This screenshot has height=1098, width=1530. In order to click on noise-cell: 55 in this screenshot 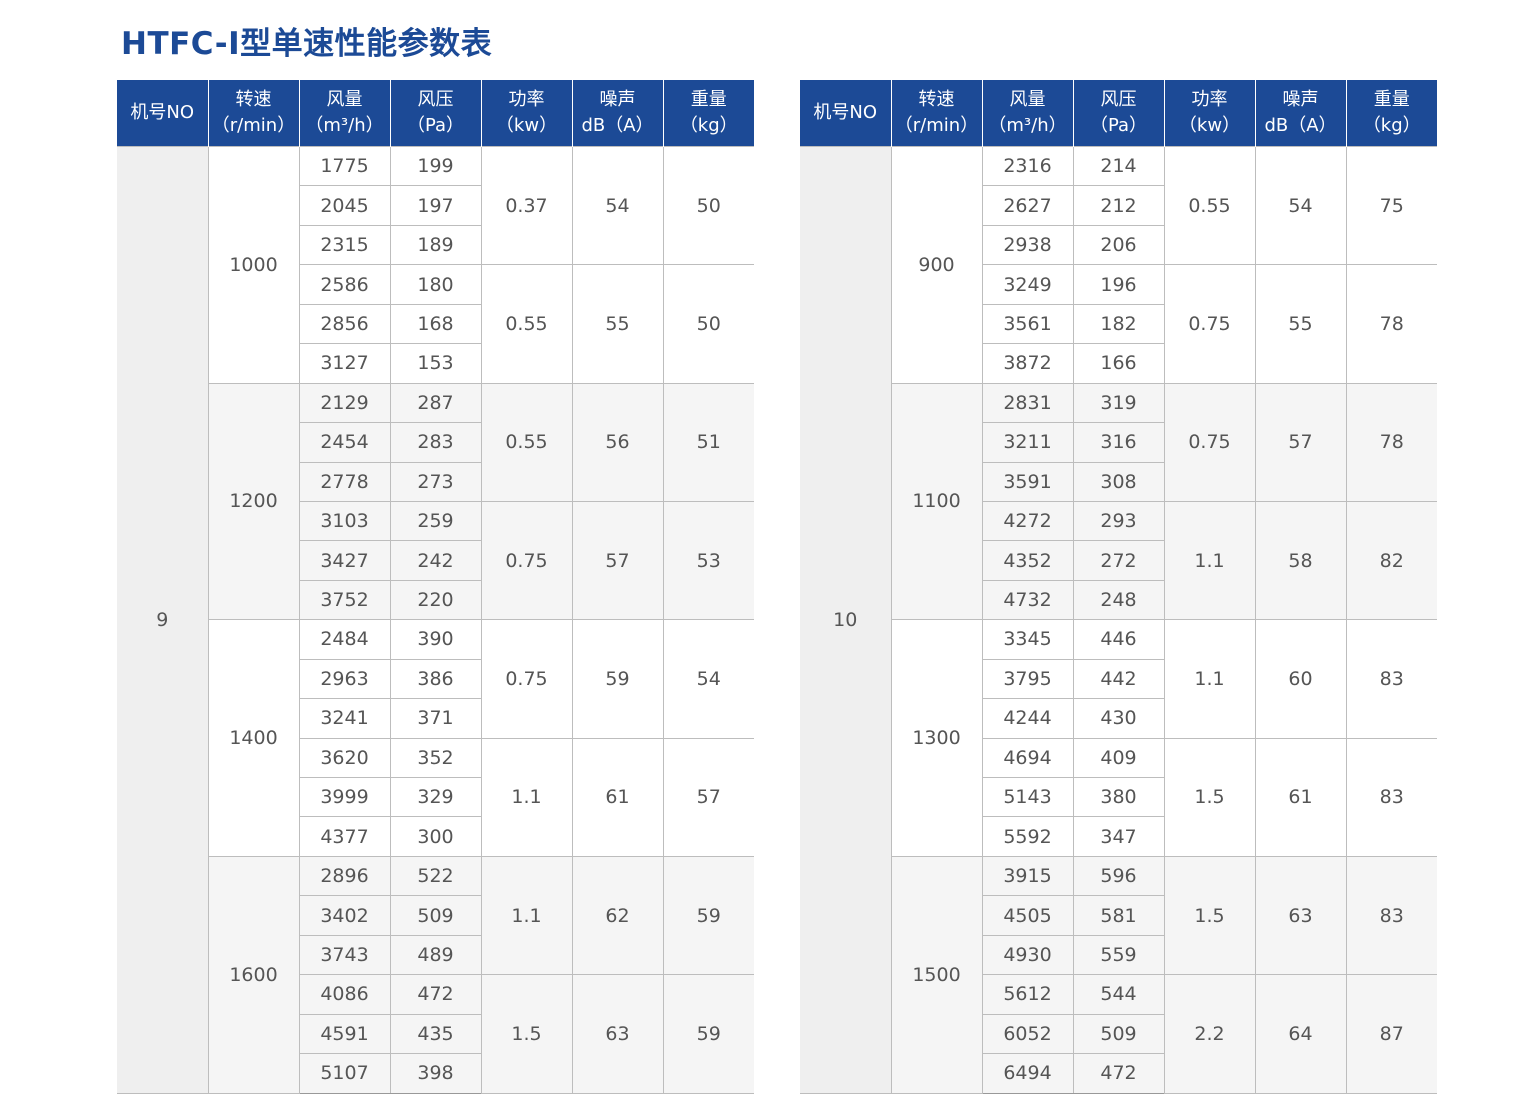, I will do `click(1300, 324)`.